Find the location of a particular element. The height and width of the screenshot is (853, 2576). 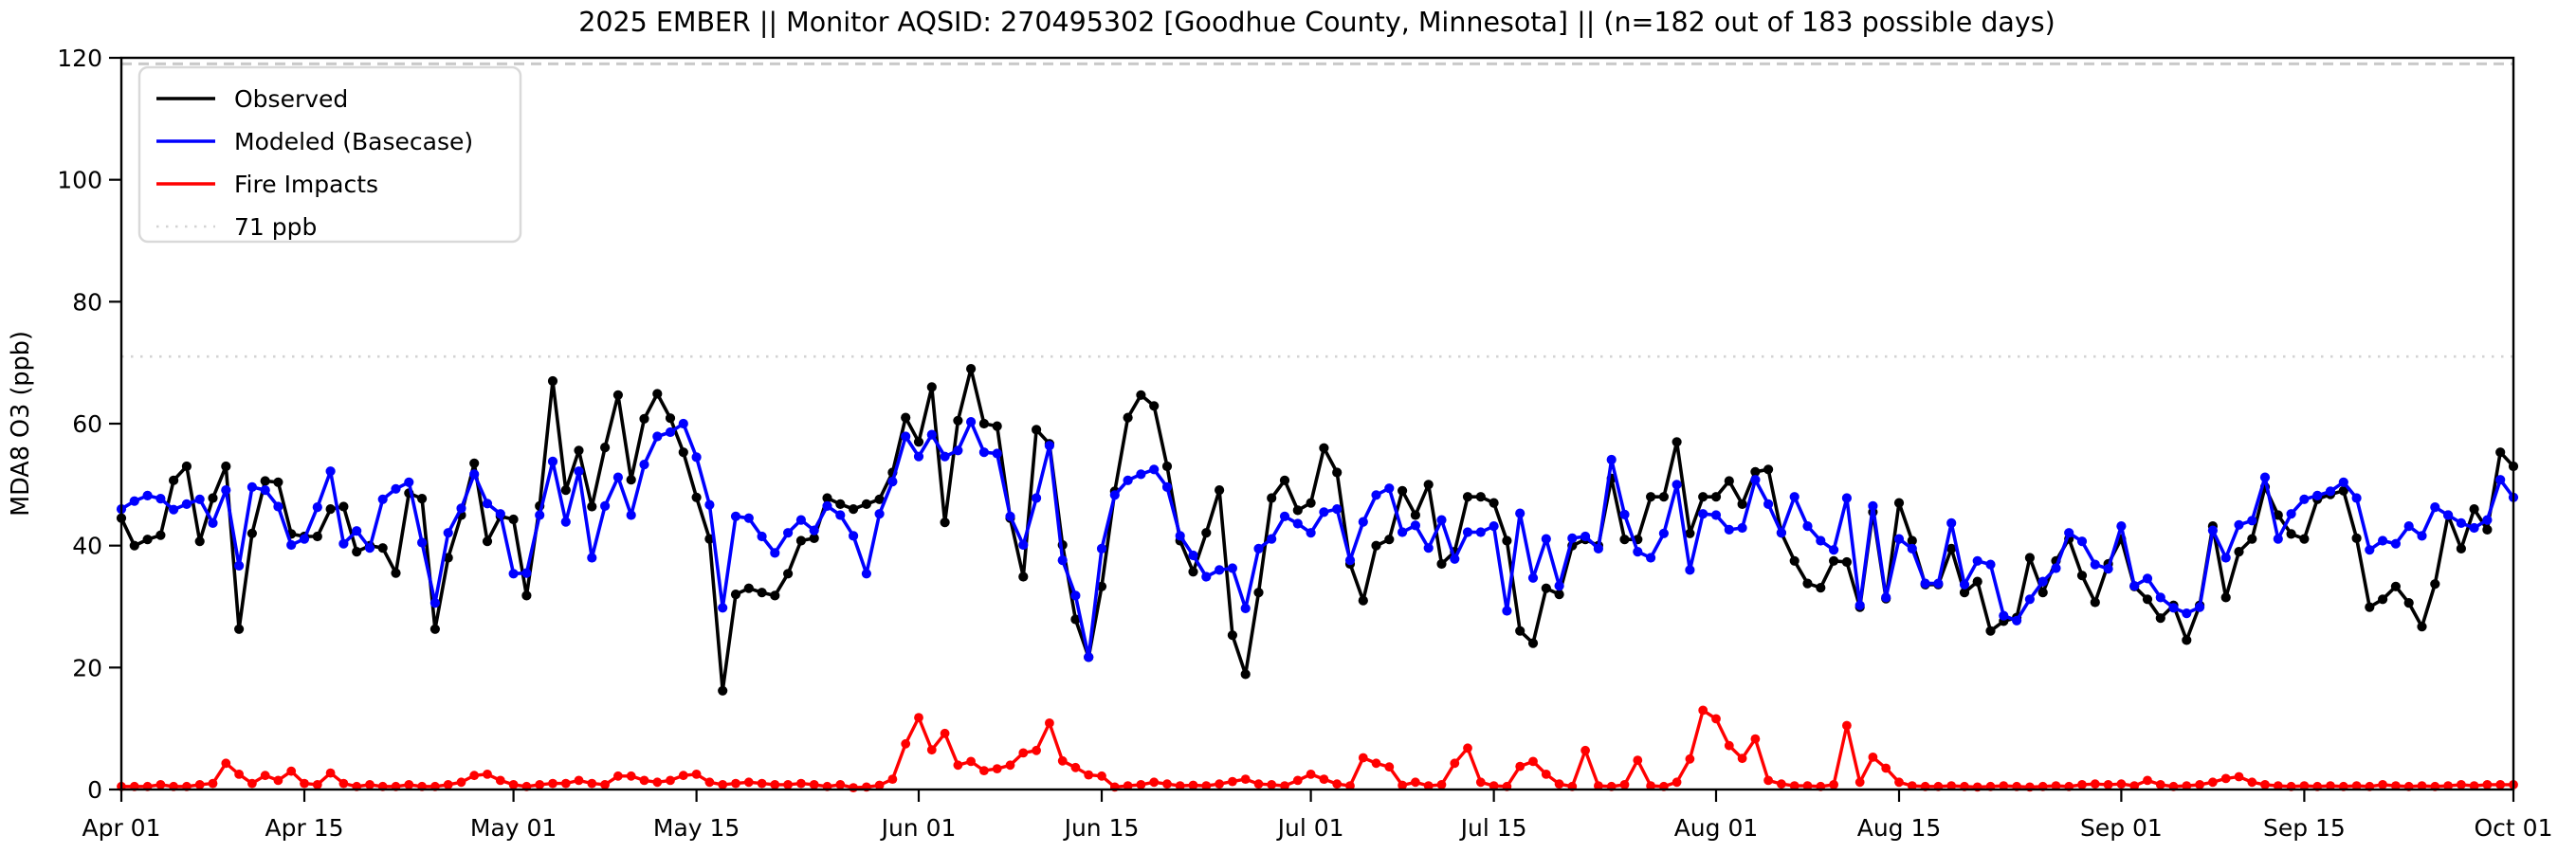

fire-impacts-line-markers is located at coordinates (1317, 748).